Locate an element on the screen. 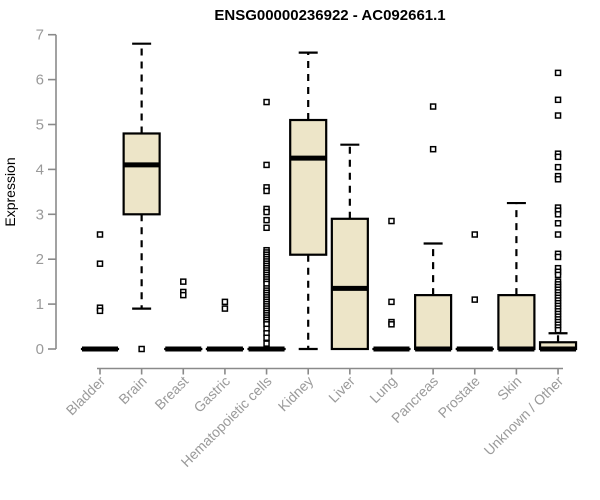 The height and width of the screenshot is (500, 600). y-tick-label: 3 is located at coordinates (40, 214).